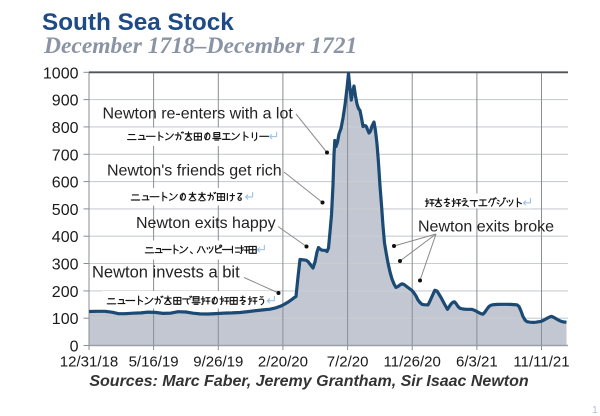  I want to click on svg-text: Newton's friends get rich, so click(194, 171).